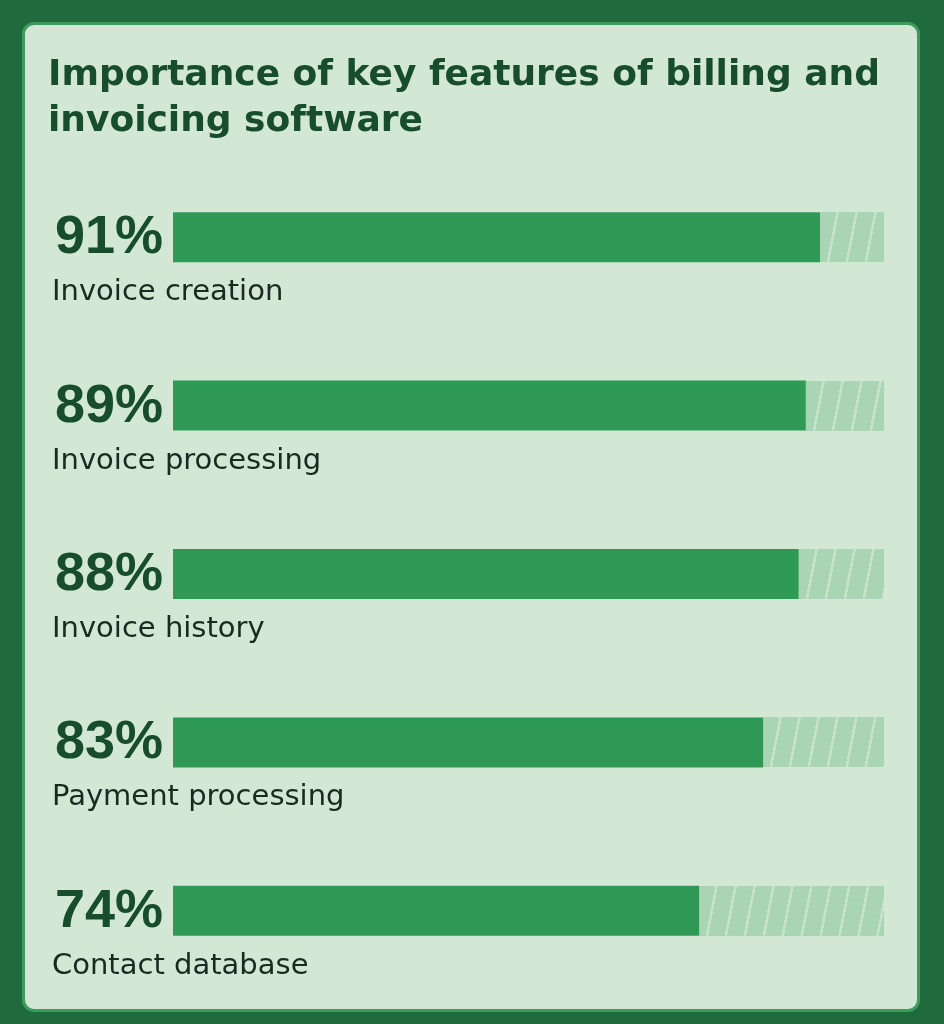 The width and height of the screenshot is (944, 1024). What do you see at coordinates (198, 795) in the screenshot?
I see `y-tick-label: Payment processing` at bounding box center [198, 795].